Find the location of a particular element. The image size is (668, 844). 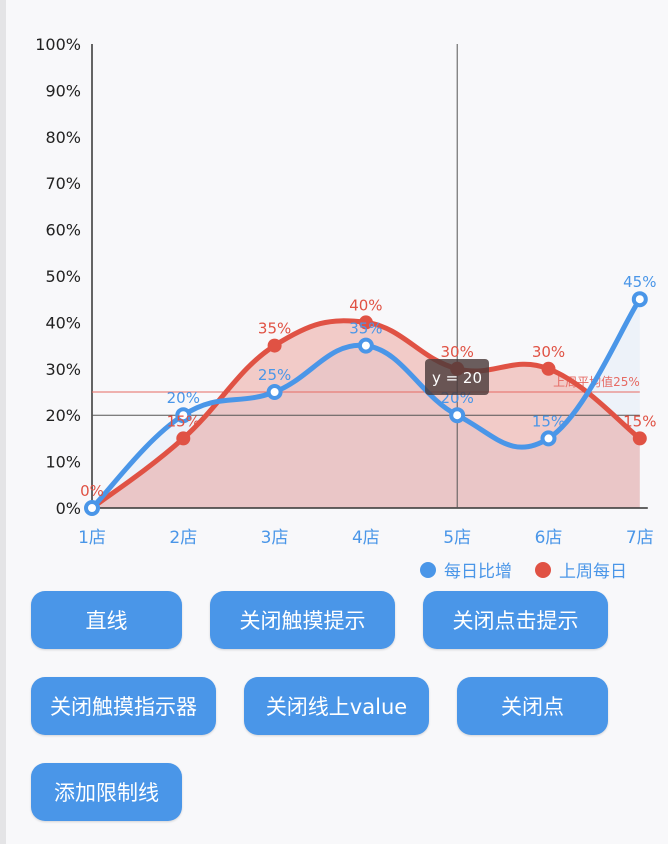

y-tick-label: 30% is located at coordinates (63, 369).